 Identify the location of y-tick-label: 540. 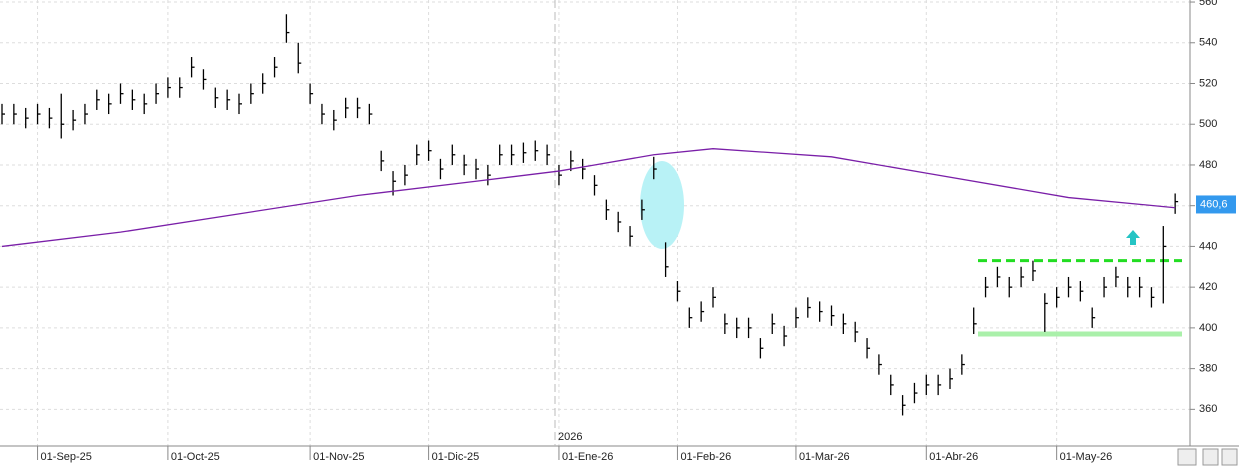
(1208, 43).